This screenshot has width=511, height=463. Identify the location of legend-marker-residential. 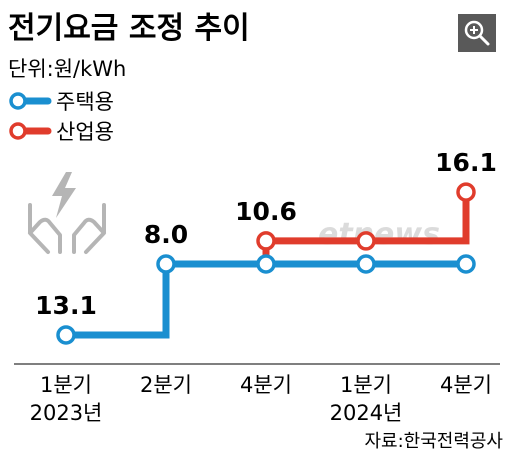
(18, 101).